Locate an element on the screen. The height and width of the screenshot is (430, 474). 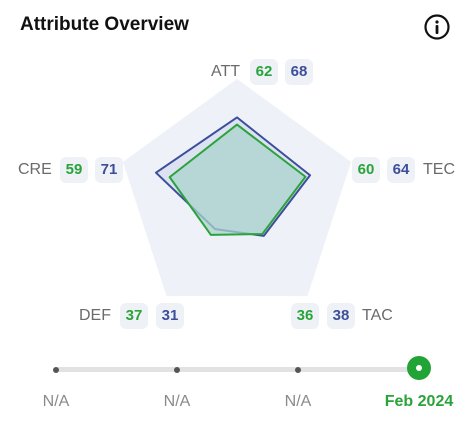
axis-label-att: ATT is located at coordinates (226, 71).